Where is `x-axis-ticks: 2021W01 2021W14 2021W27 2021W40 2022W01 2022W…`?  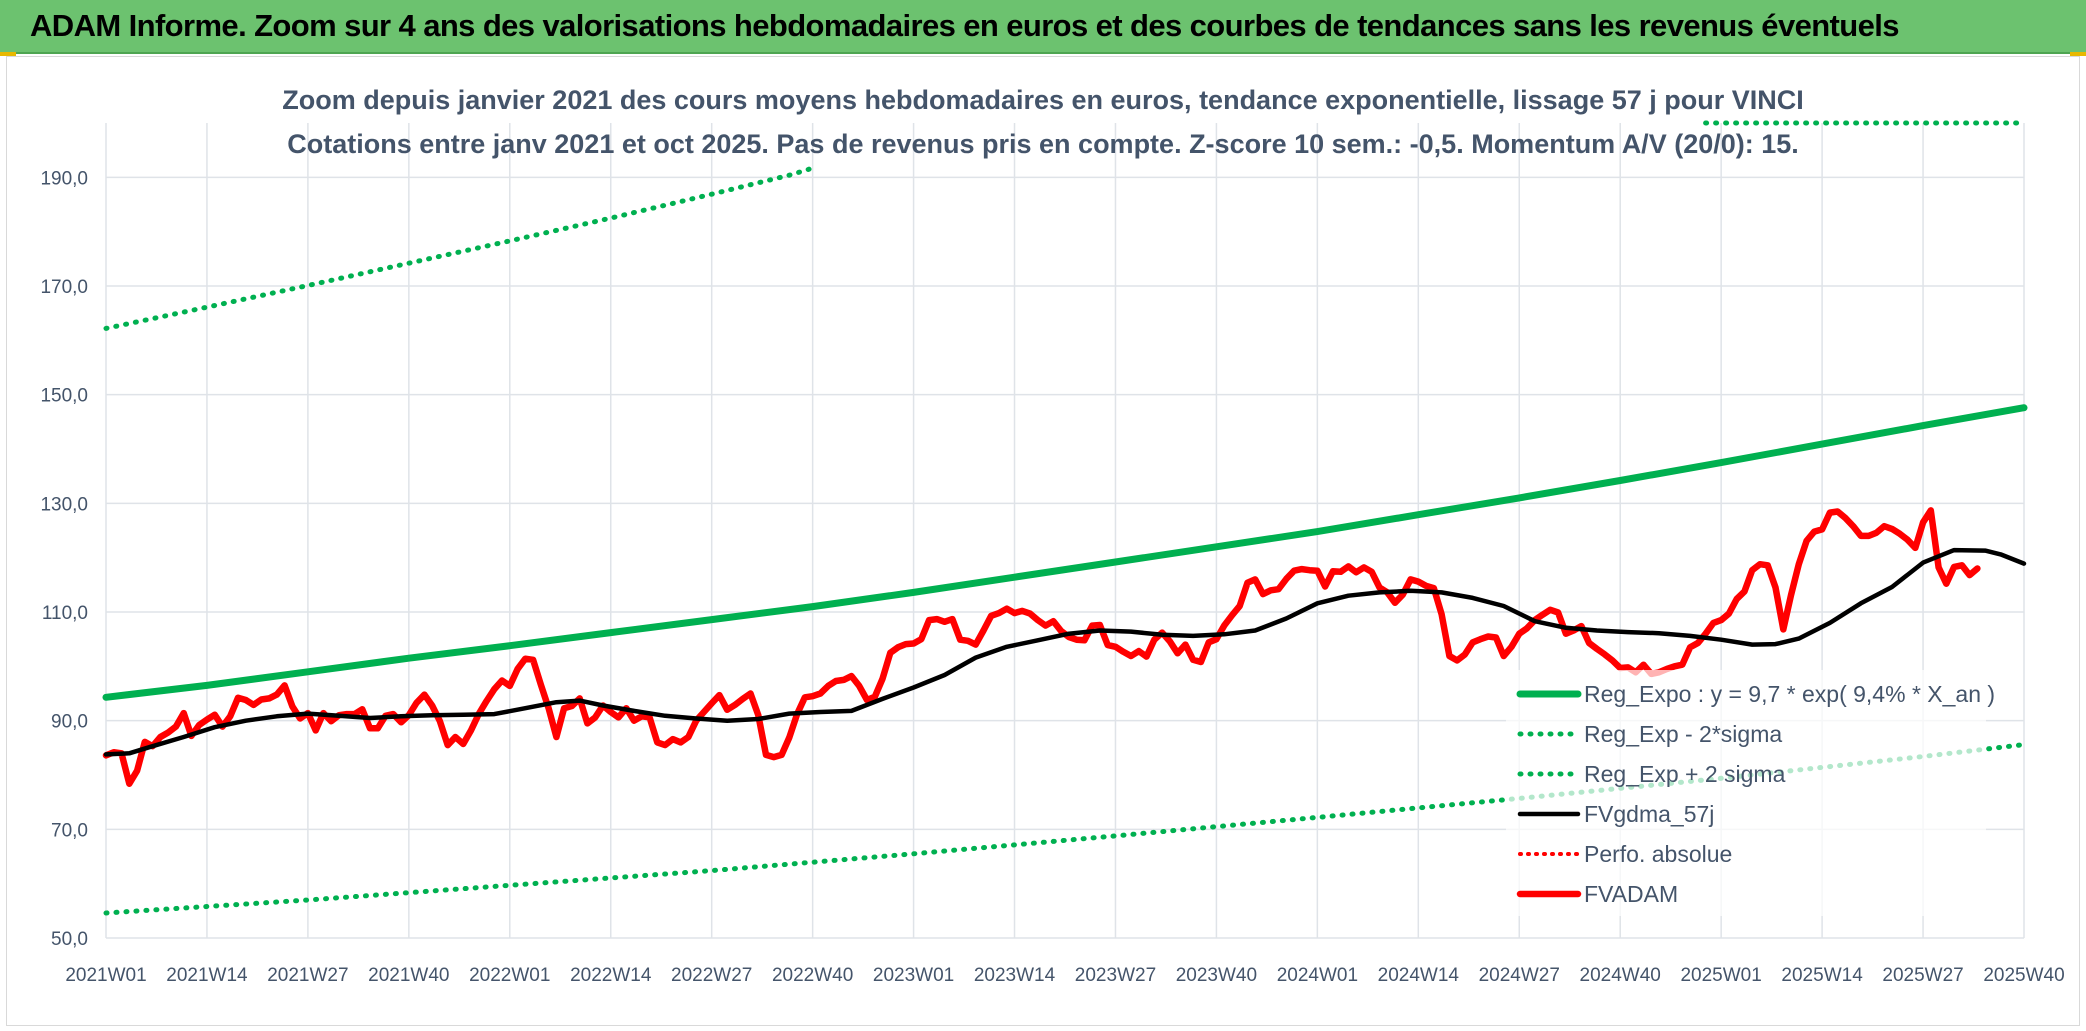 x-axis-ticks: 2021W01 2021W14 2021W27 2021W40 2022W01 2022W… is located at coordinates (1064, 975).